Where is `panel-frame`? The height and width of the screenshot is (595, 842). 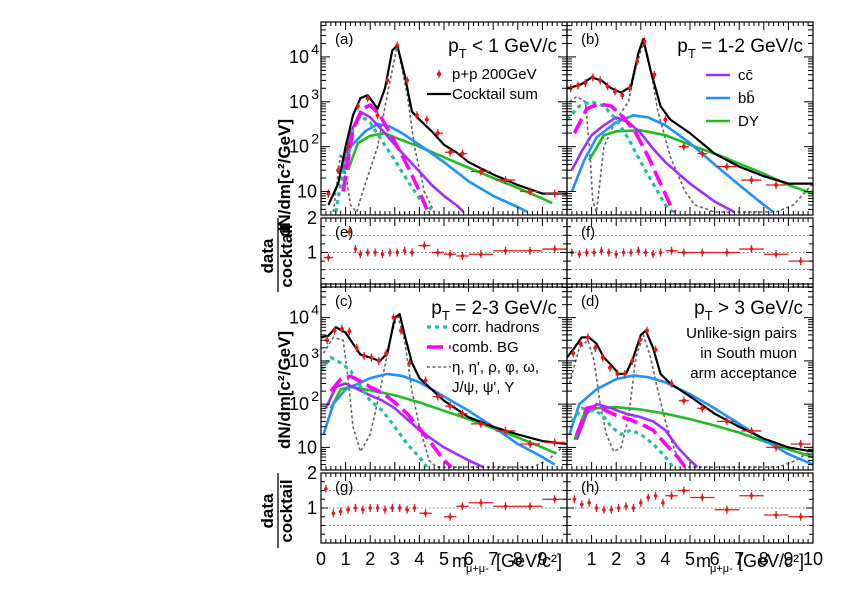 panel-frame is located at coordinates (690, 118).